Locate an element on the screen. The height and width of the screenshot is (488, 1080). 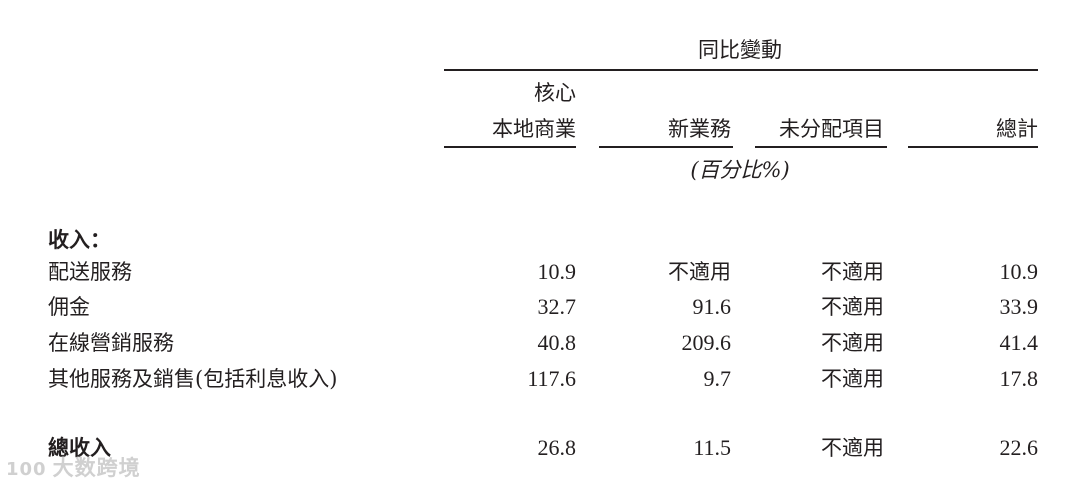
cell: 26.8 is located at coordinates (557, 447).